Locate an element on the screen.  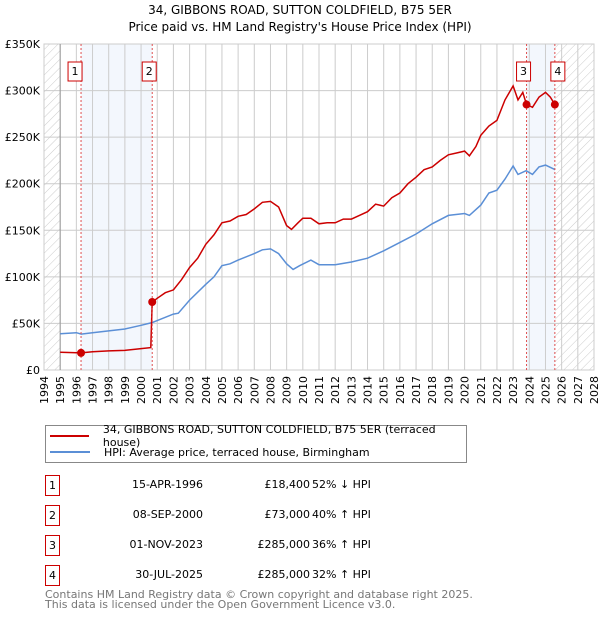
x-tick-label: 2022 is located at coordinates (497, 390).